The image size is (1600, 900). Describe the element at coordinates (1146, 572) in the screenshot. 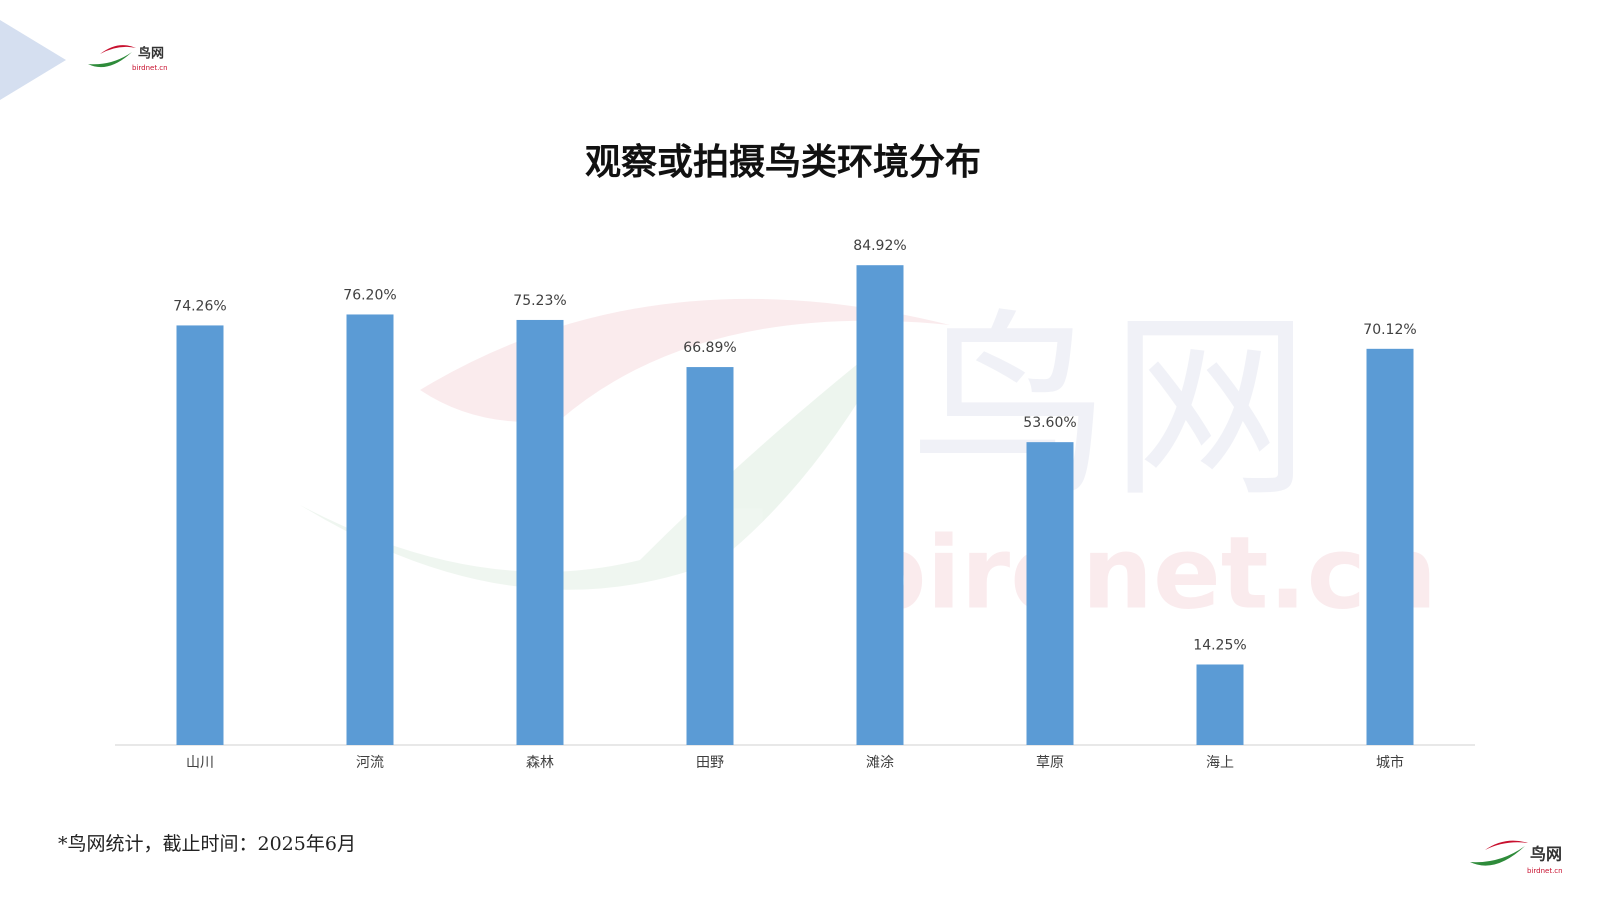

I see `watermark-url: birdnet.cn` at that location.